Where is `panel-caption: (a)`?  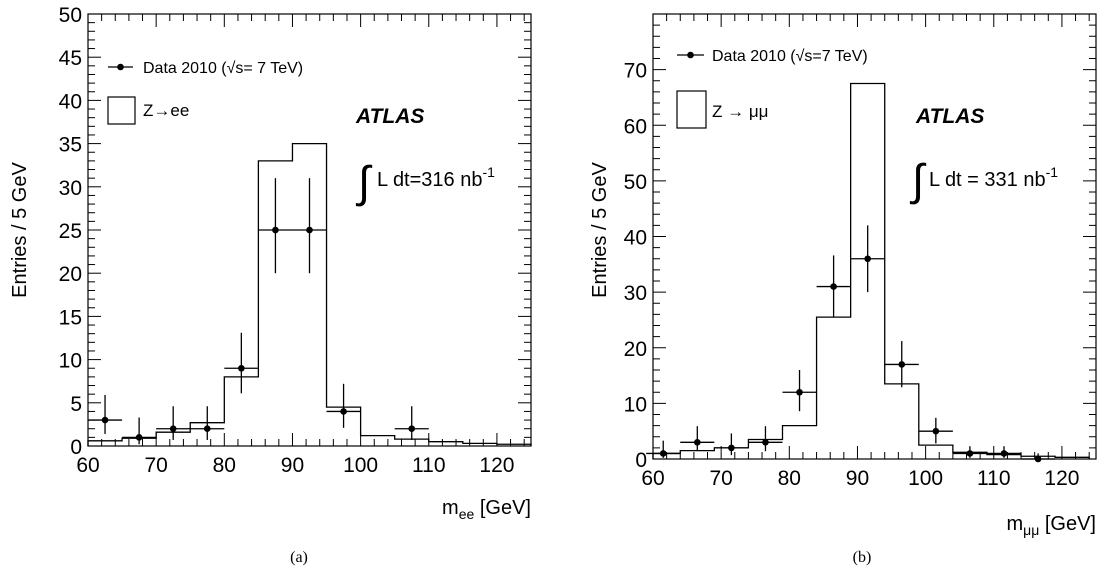 panel-caption: (a) is located at coordinates (299, 557).